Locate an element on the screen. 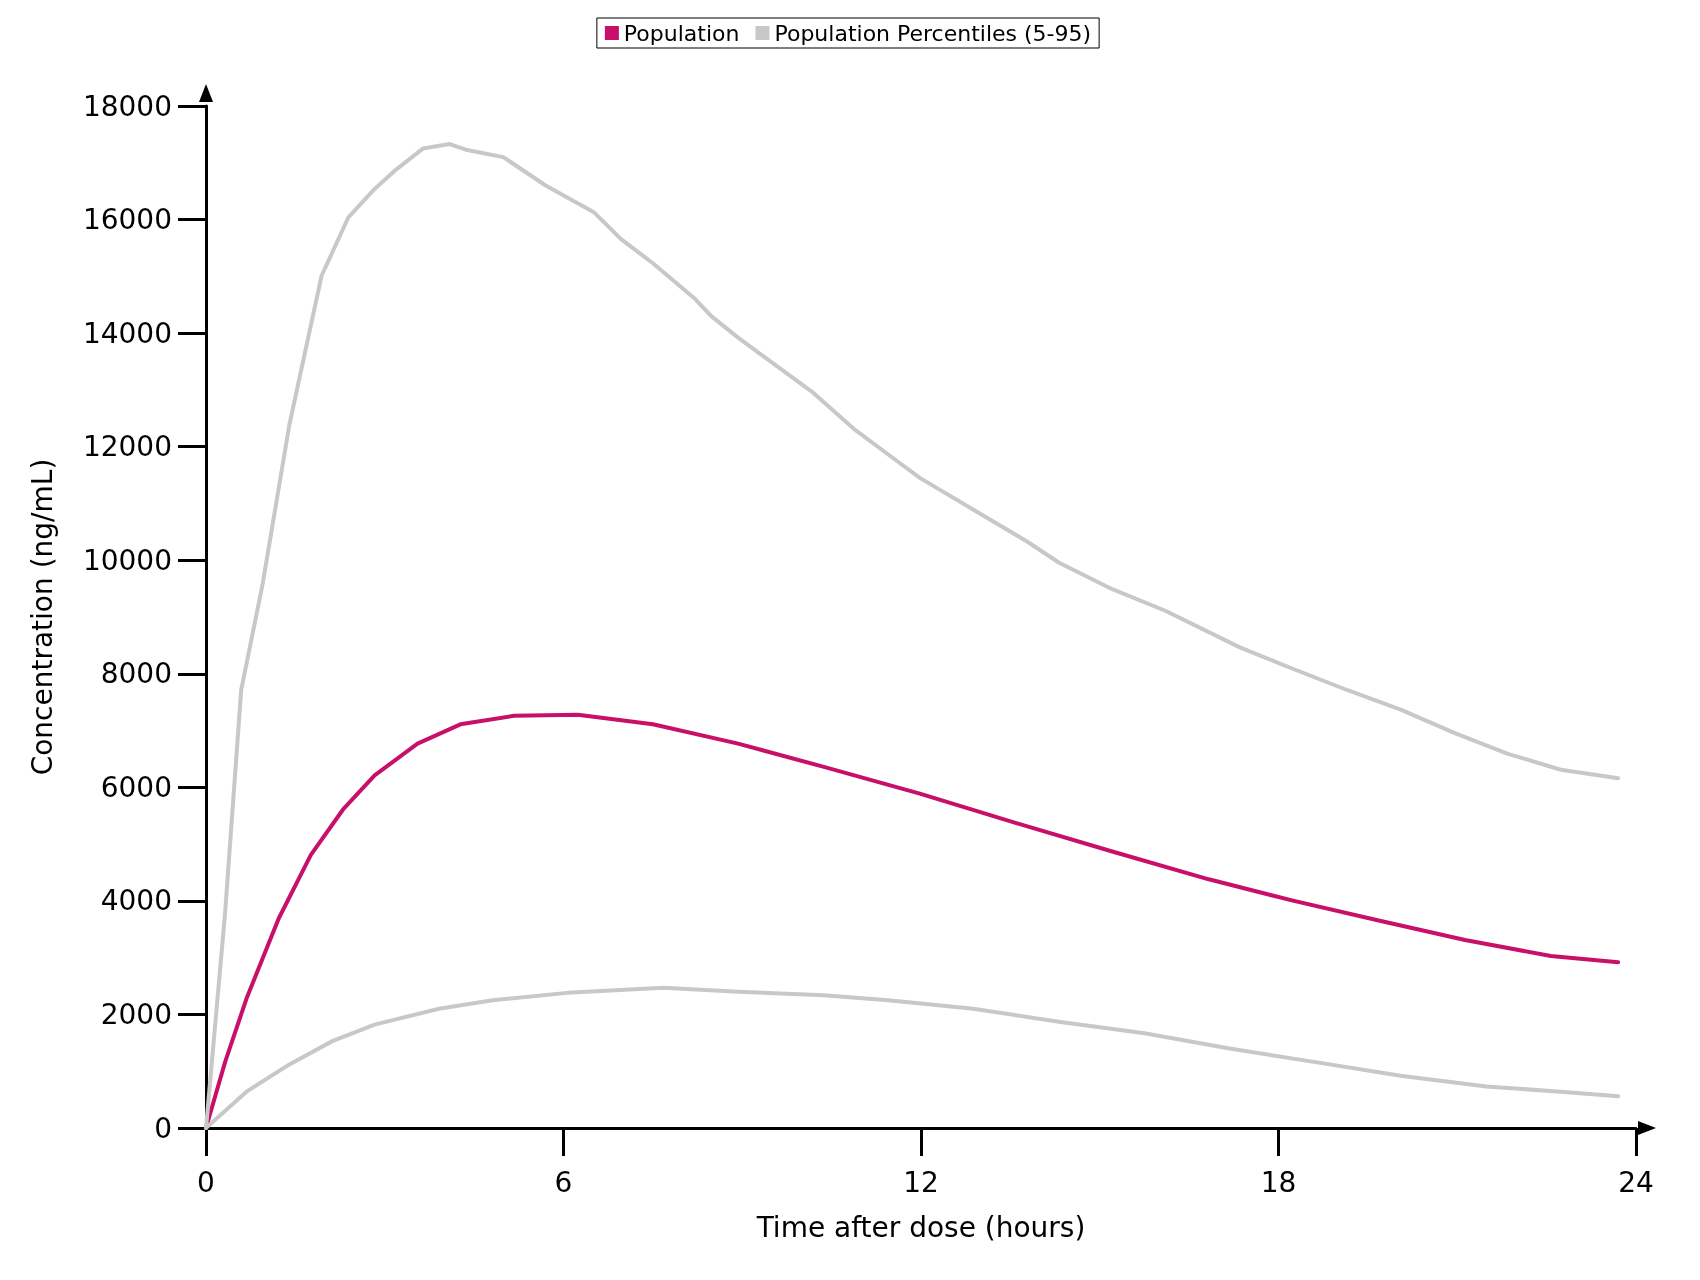 The width and height of the screenshot is (1700, 1280). x-tick-label: 12 is located at coordinates (921, 1182).